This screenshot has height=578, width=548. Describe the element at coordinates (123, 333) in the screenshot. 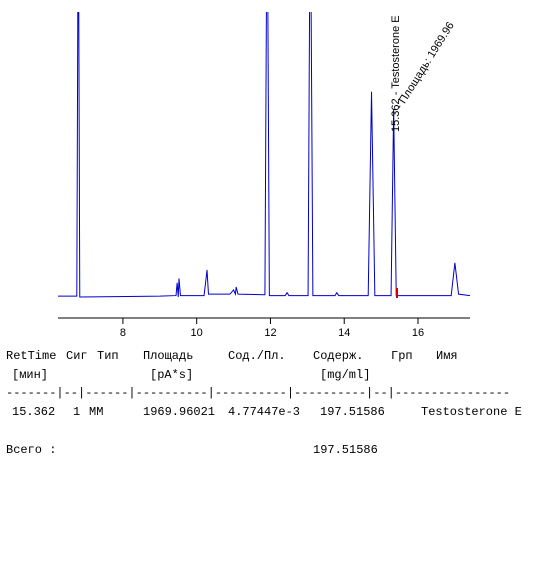

I see `x-tick-label: 8` at that location.